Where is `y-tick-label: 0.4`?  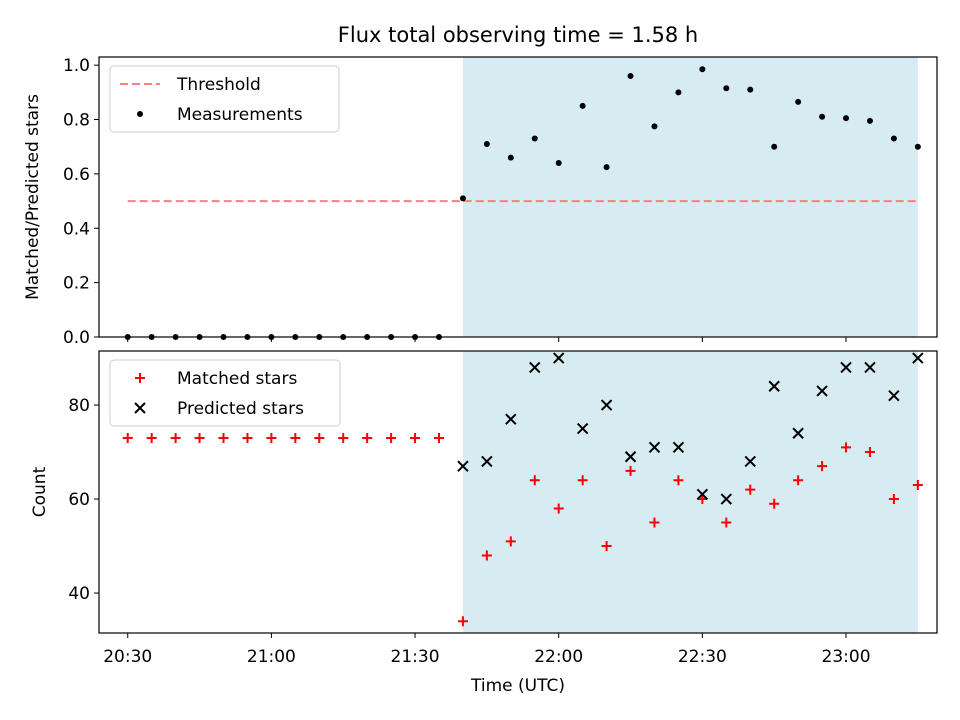
y-tick-label: 0.4 is located at coordinates (76, 229).